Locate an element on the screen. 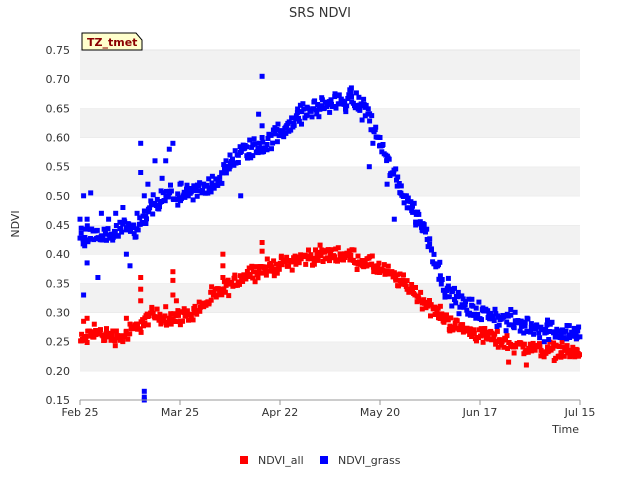 This screenshot has height=480, width=640. grid-band is located at coordinates (330, 65).